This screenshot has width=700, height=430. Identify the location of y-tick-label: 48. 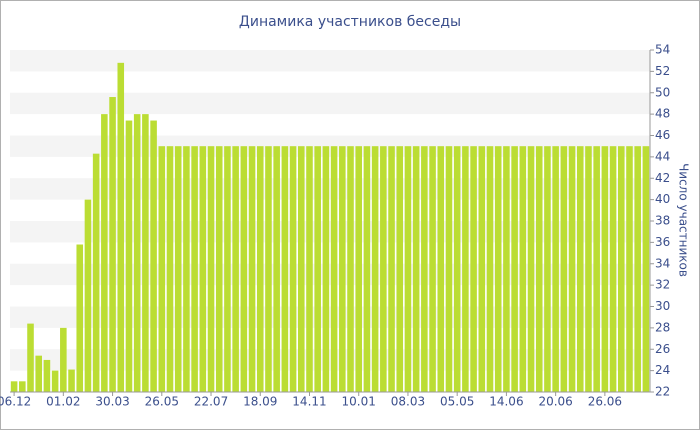
(662, 114).